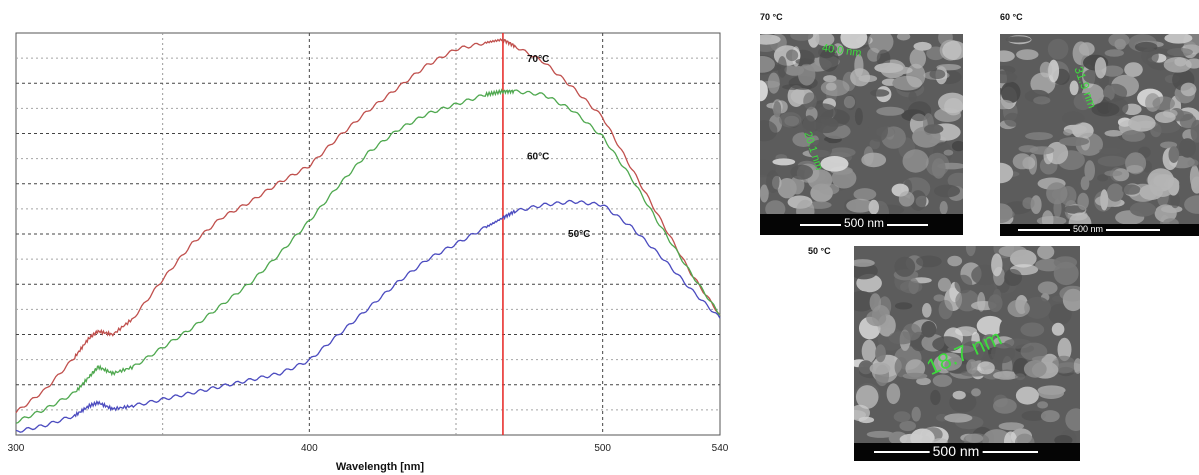 This screenshot has height=475, width=1199. Describe the element at coordinates (538, 156) in the screenshot. I see `series-label-60: 60°C` at that location.